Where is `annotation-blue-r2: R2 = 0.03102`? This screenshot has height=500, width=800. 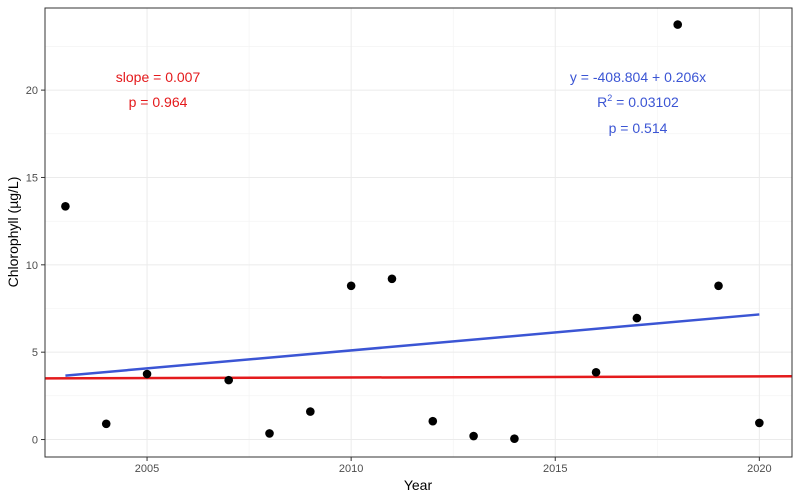
annotation-blue-r2: R2 = 0.03102 is located at coordinates (638, 101).